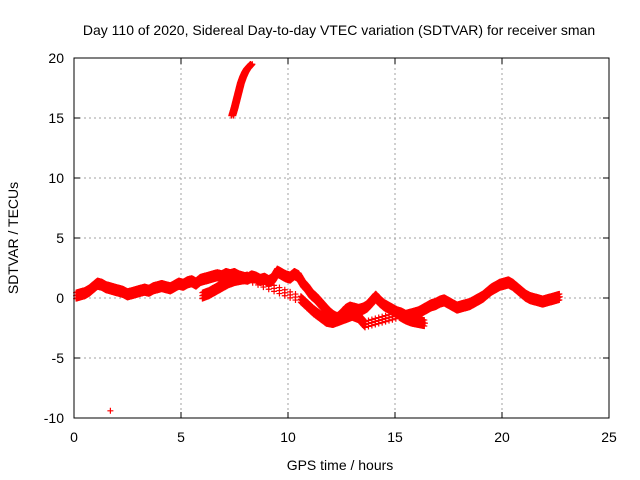 This screenshot has width=640, height=480. I want to click on x-tick-label: 10, so click(288, 437).